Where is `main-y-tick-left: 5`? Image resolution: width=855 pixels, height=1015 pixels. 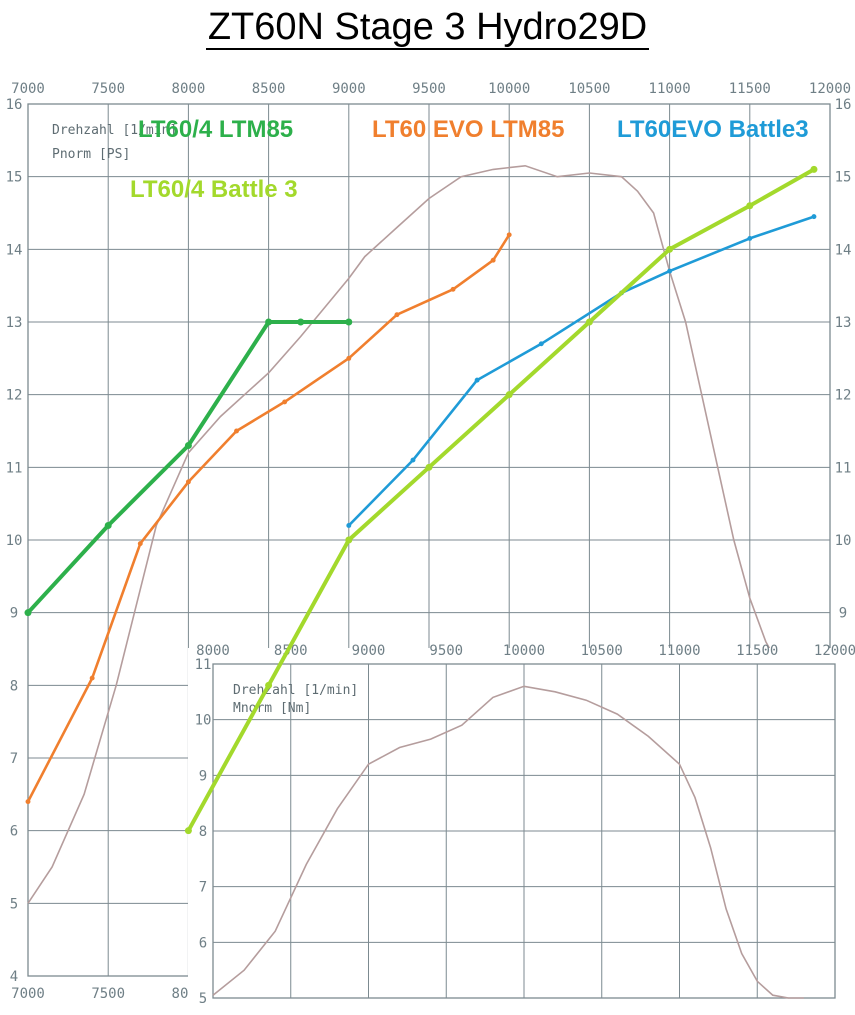
main-y-tick-left: 5 is located at coordinates (14, 904).